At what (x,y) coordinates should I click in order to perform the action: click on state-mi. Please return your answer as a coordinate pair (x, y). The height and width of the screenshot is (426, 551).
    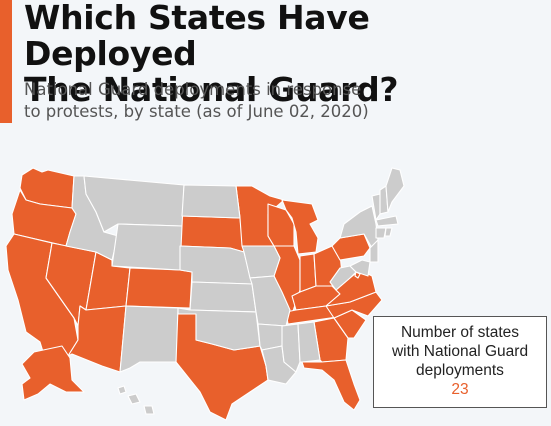
    Looking at the image, I should click on (300, 227).